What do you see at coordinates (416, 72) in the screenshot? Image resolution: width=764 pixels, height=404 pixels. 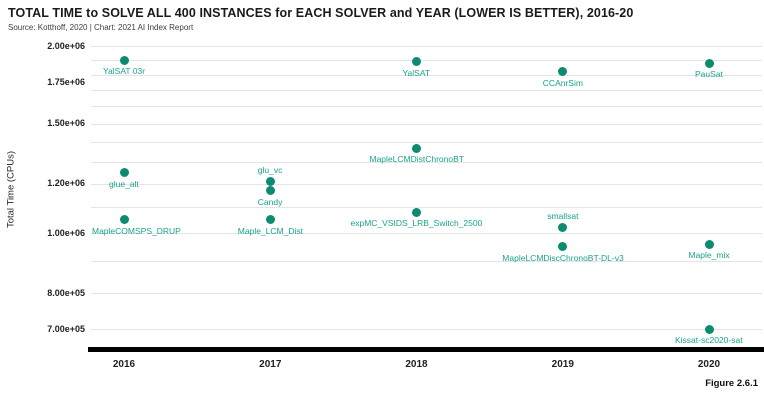 I see `data-point-label: YalSAT` at bounding box center [416, 72].